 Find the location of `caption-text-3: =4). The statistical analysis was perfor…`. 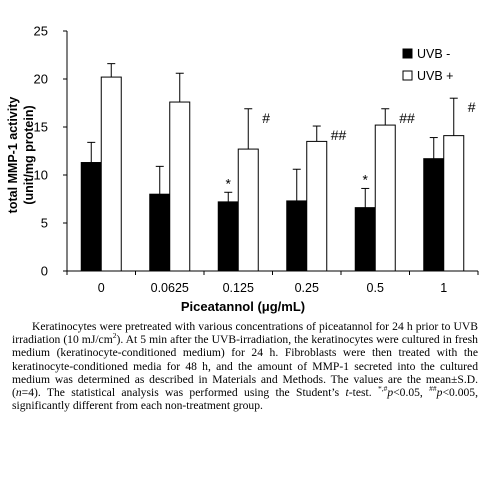

caption-text-3: =4). The statistical analysis was perfor… is located at coordinates (183, 393).